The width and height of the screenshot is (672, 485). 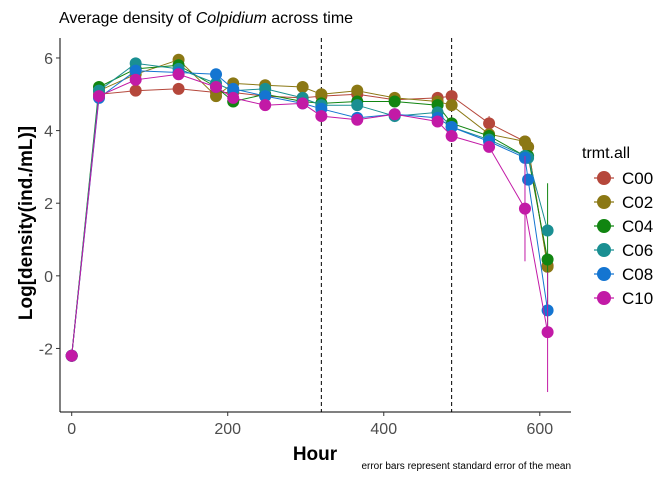 I want to click on y-tick-label-0: 0, so click(x=48, y=277).